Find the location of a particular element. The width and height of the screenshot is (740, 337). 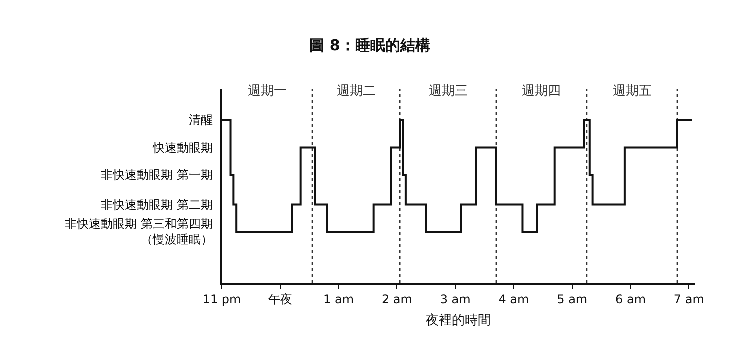

text: 週期一 is located at coordinates (267, 91).